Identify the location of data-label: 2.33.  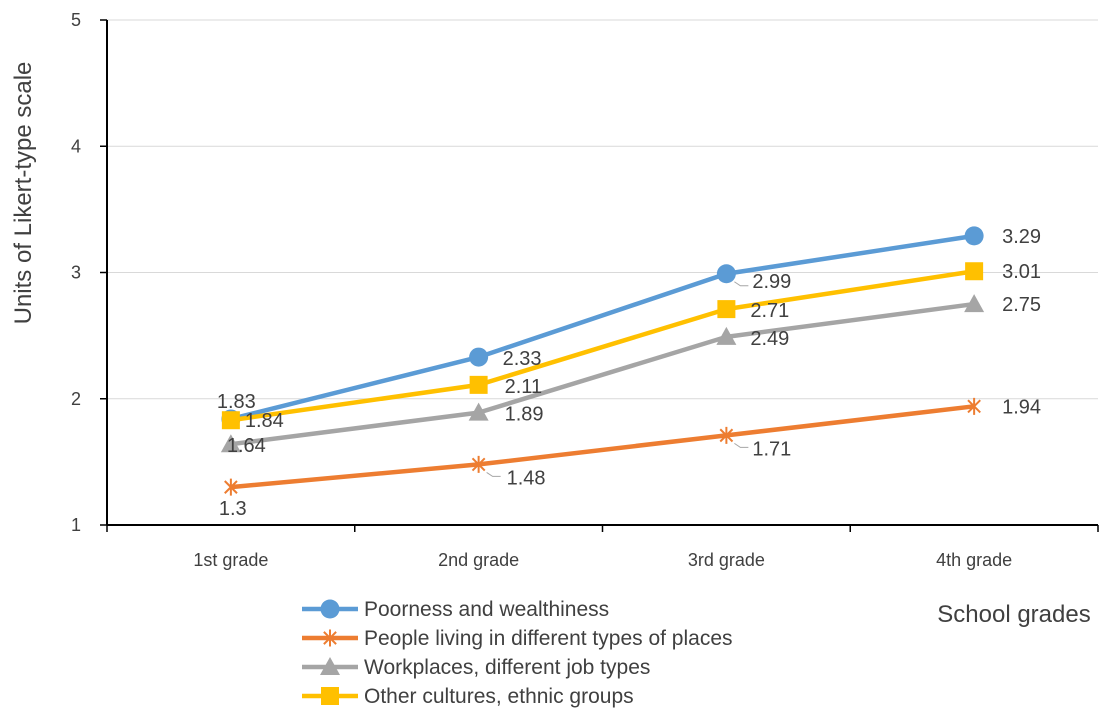
(522, 359).